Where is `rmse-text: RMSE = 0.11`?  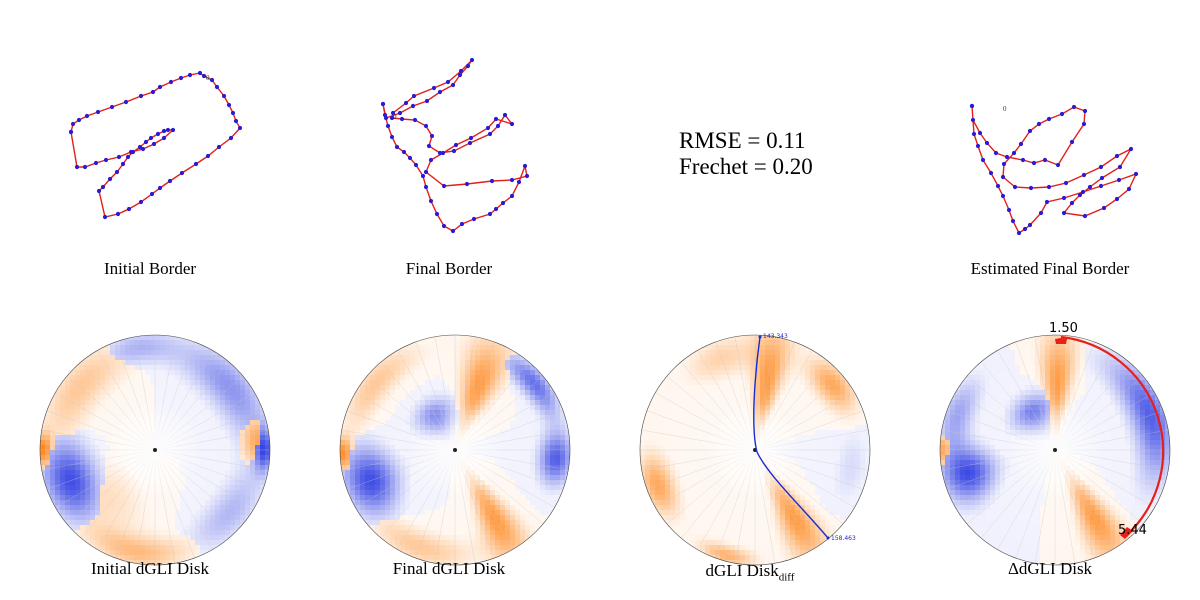
rmse-text: RMSE = 0.11 is located at coordinates (742, 140).